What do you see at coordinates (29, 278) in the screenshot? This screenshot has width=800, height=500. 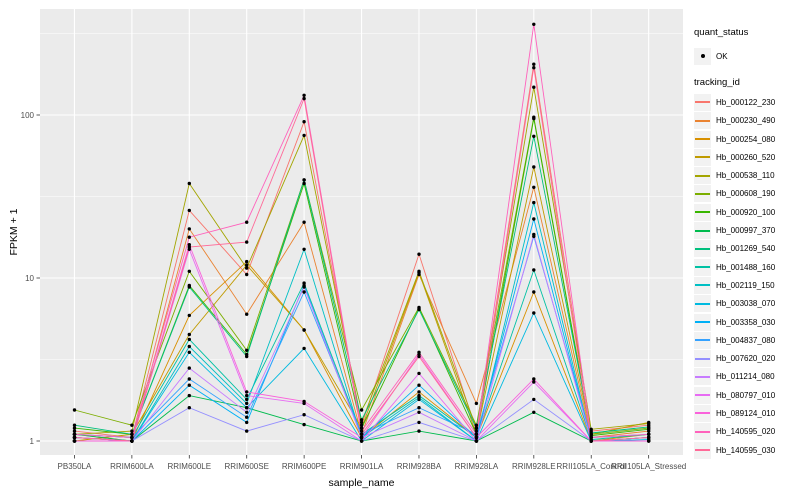 I see `y-tick-label: 10` at bounding box center [29, 278].